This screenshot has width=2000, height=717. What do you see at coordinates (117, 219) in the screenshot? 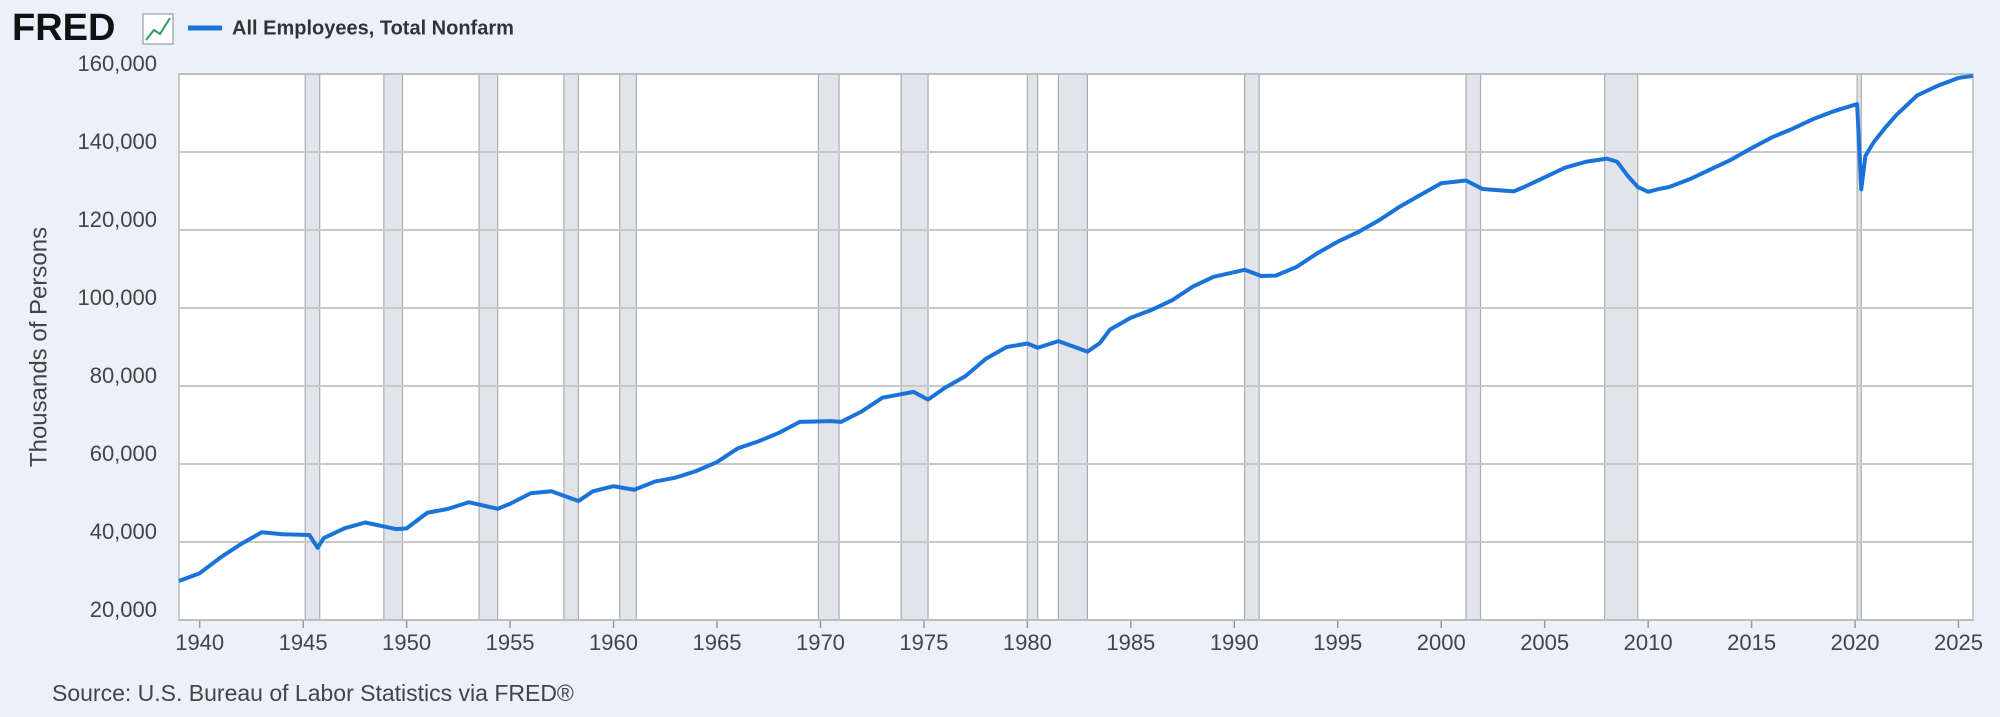
I see `y-tick-label: 120,000` at bounding box center [117, 219].